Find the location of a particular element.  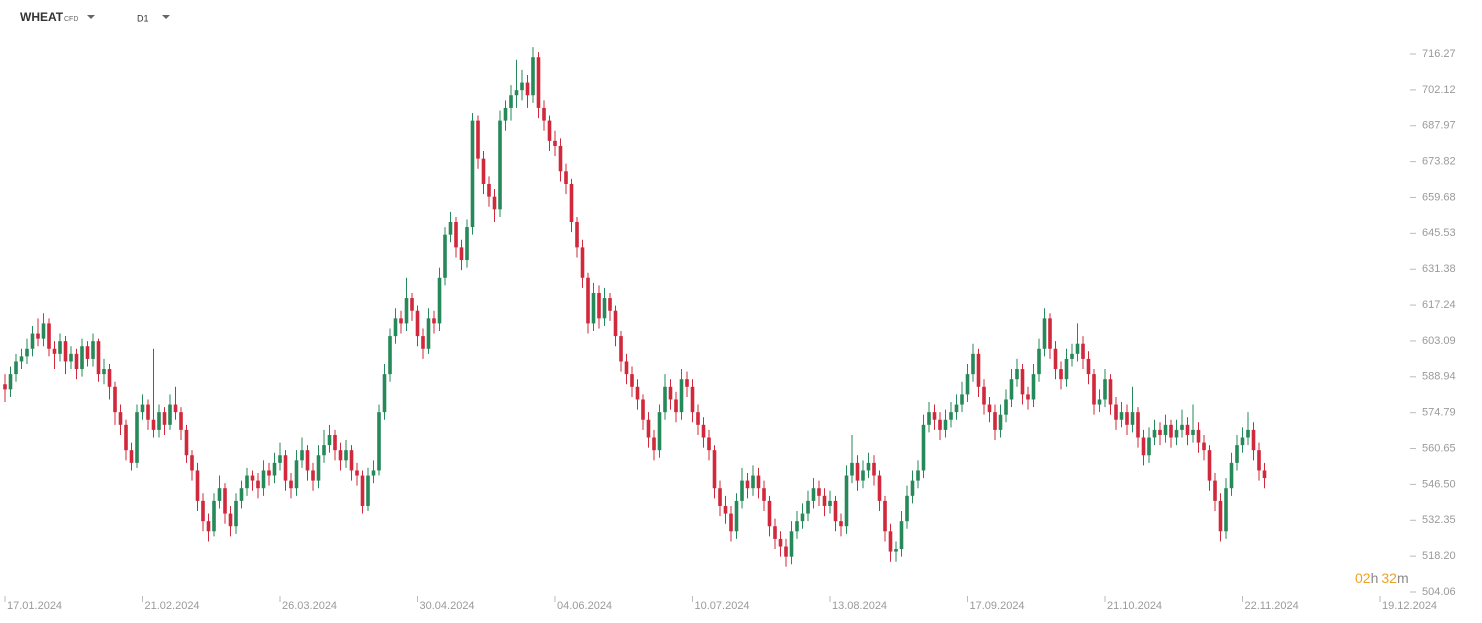

countdown-hours-unit: h is located at coordinates (1375, 578).